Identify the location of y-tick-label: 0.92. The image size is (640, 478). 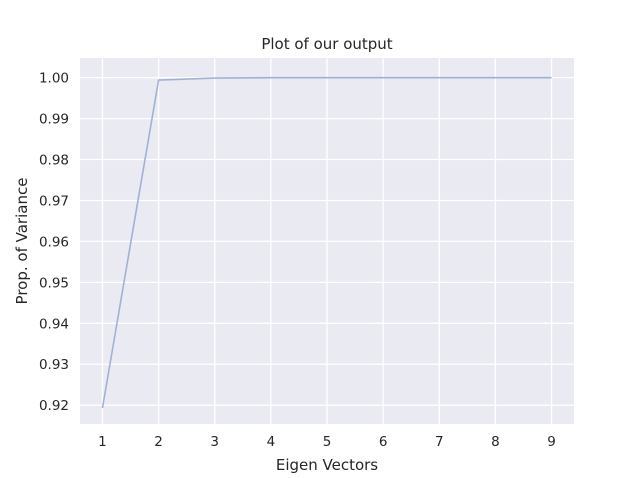
(54, 406).